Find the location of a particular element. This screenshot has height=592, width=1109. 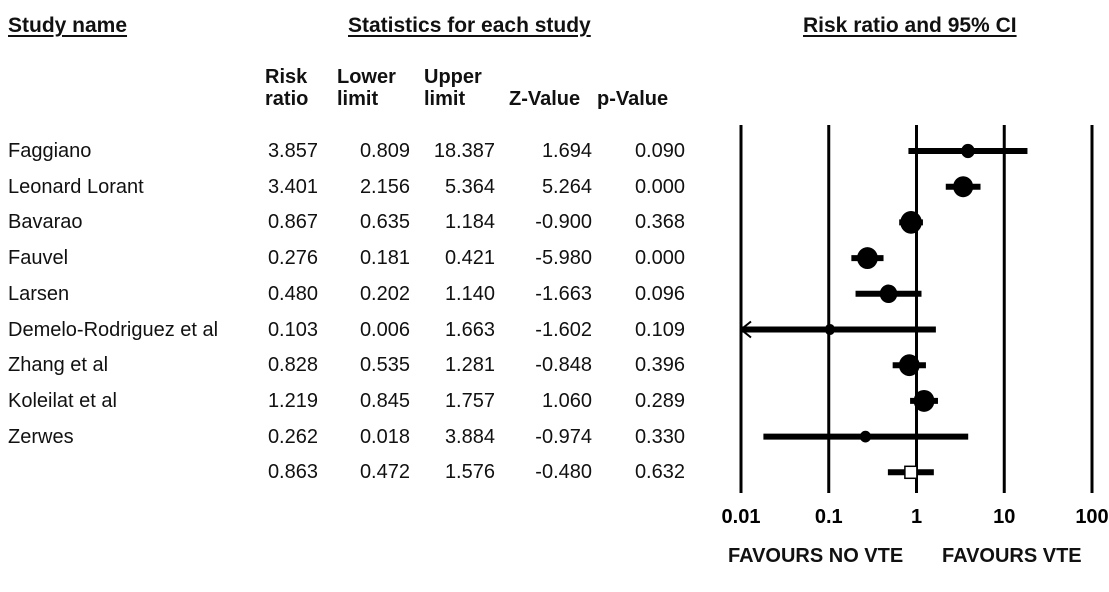

upper-cell: 1.184 is located at coordinates (469, 222).